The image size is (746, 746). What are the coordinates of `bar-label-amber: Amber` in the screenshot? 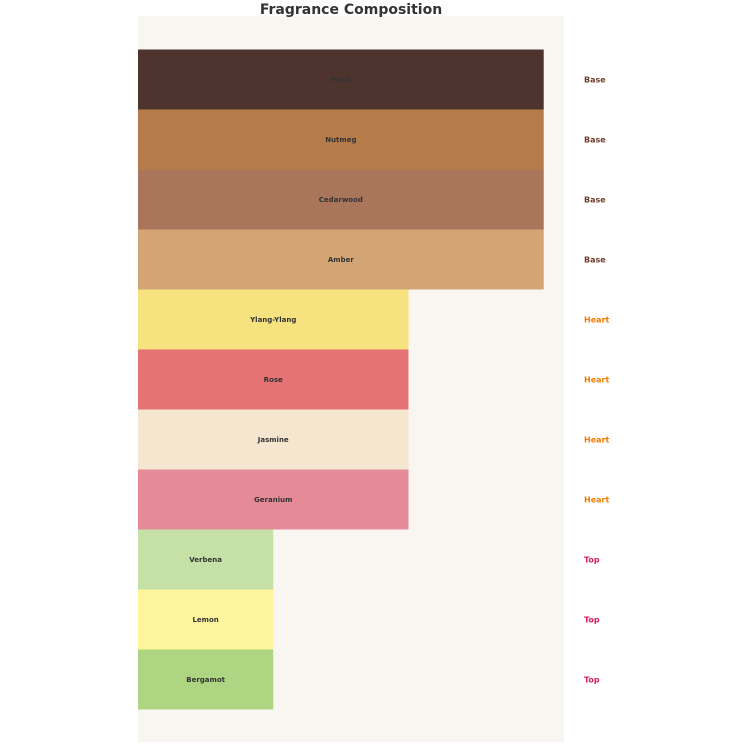 It's located at (341, 260).